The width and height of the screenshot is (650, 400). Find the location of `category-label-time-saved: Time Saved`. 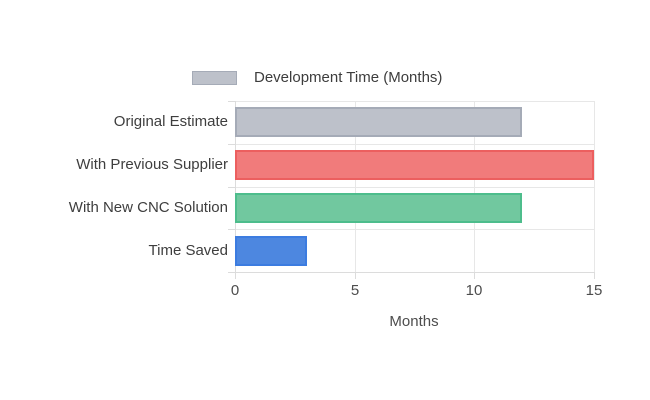

category-label-time-saved: Time Saved is located at coordinates (188, 250).